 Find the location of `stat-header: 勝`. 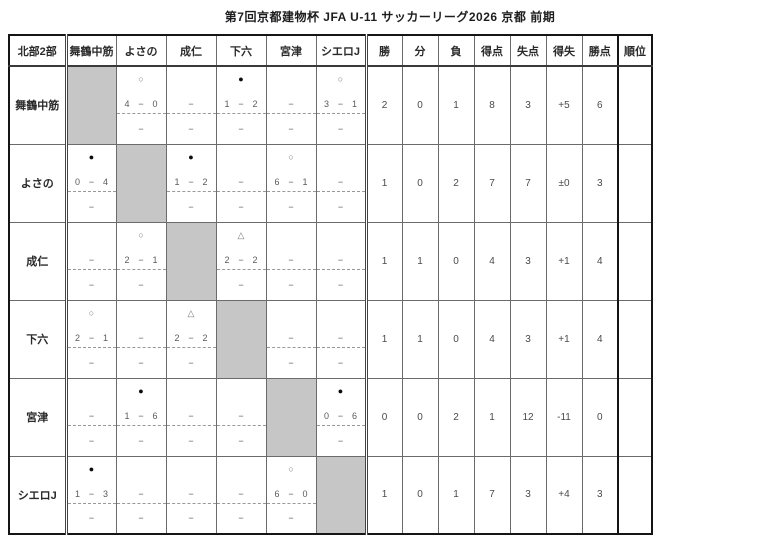

stat-header: 勝 is located at coordinates (383, 50).